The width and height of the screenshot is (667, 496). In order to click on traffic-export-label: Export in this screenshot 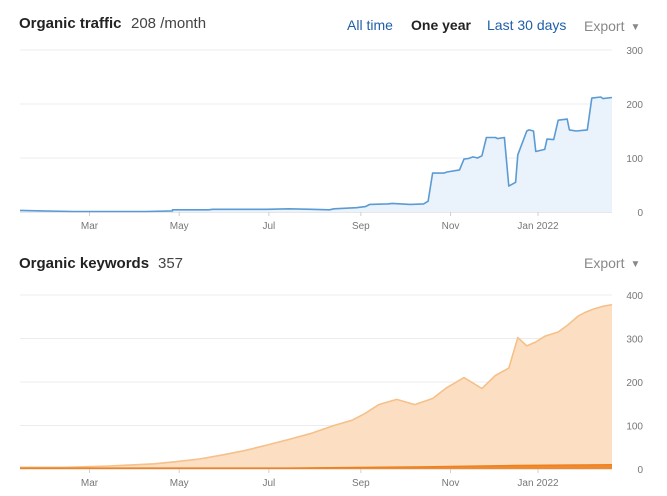, I will do `click(604, 26)`.